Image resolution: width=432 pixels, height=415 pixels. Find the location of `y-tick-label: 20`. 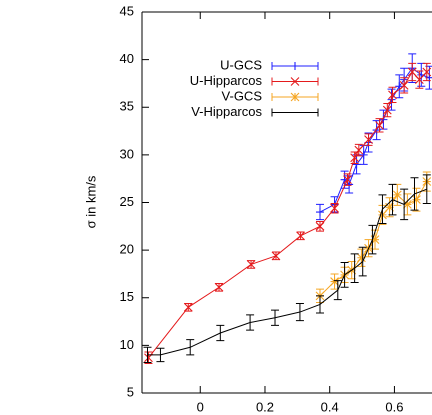

y-tick-label: 20 is located at coordinates (127, 249).